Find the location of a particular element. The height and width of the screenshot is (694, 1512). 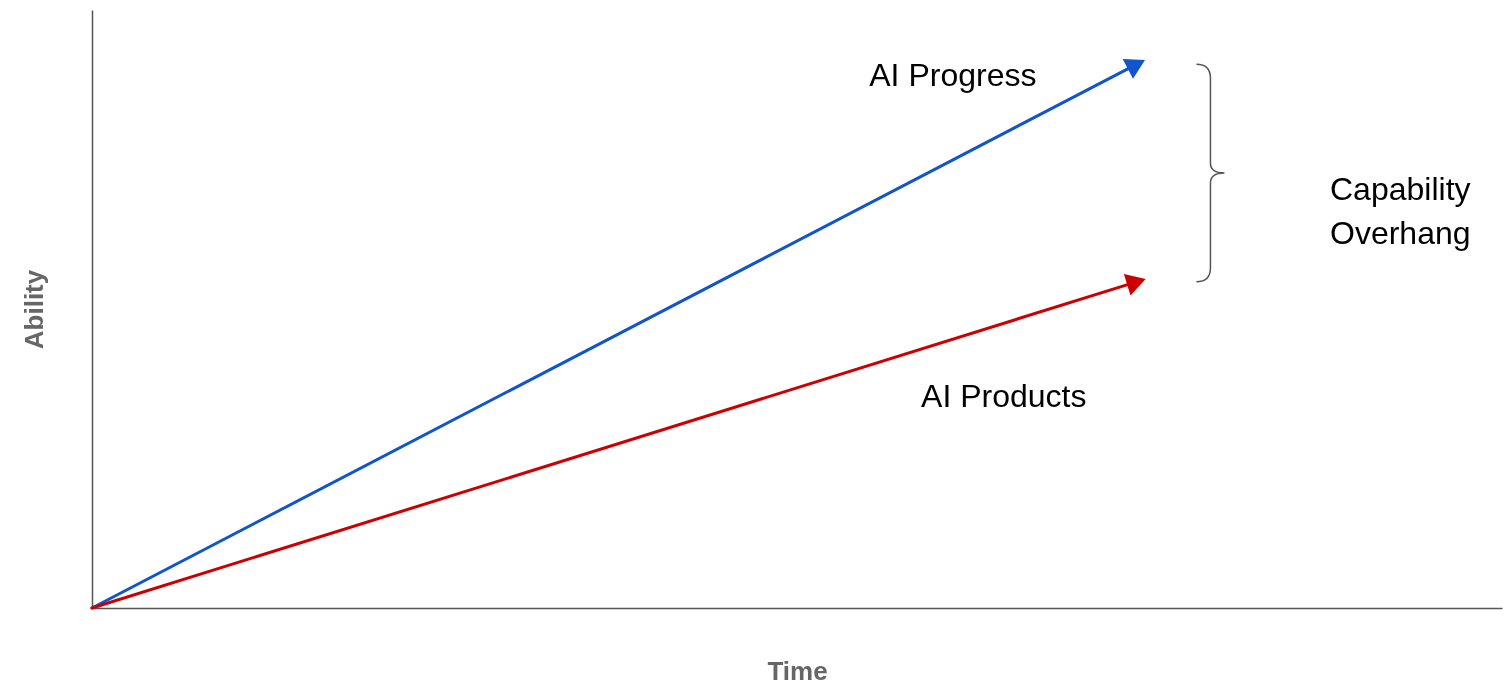

series-label: AI Products is located at coordinates (1004, 395).